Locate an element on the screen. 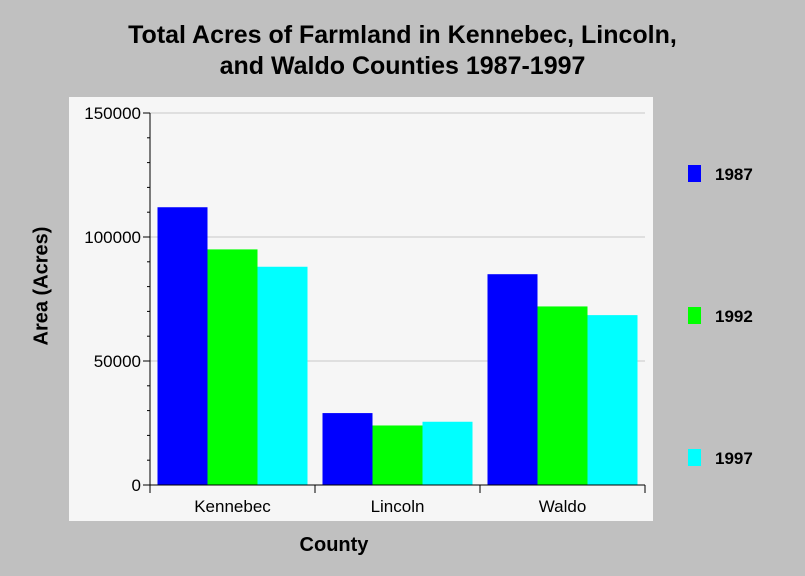 The height and width of the screenshot is (576, 805). bar-kennebec-1992 is located at coordinates (232, 367).